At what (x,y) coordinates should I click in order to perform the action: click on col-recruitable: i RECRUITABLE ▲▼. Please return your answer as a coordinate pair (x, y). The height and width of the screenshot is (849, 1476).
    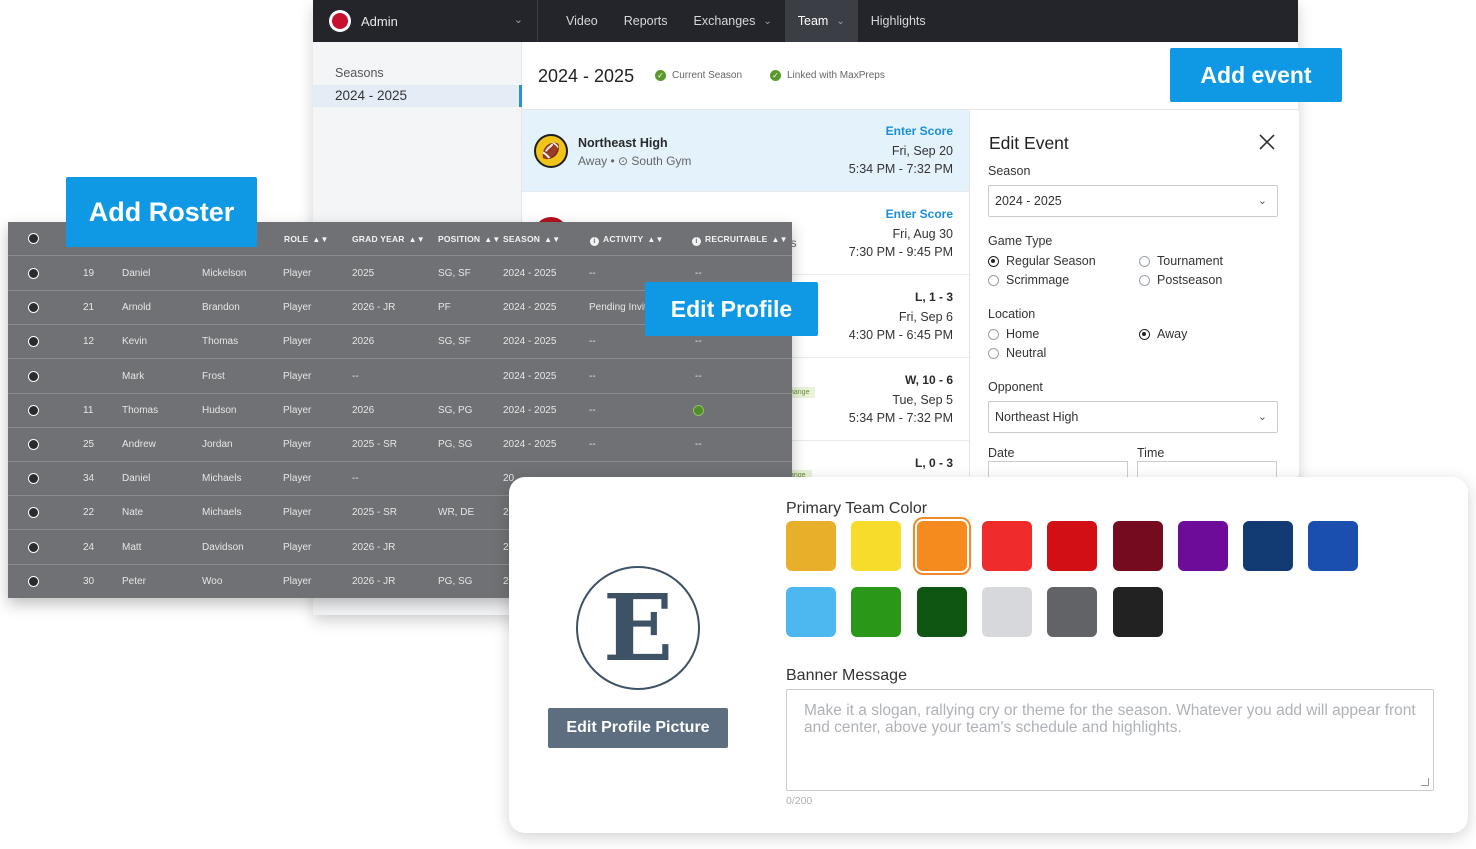
    Looking at the image, I should click on (740, 240).